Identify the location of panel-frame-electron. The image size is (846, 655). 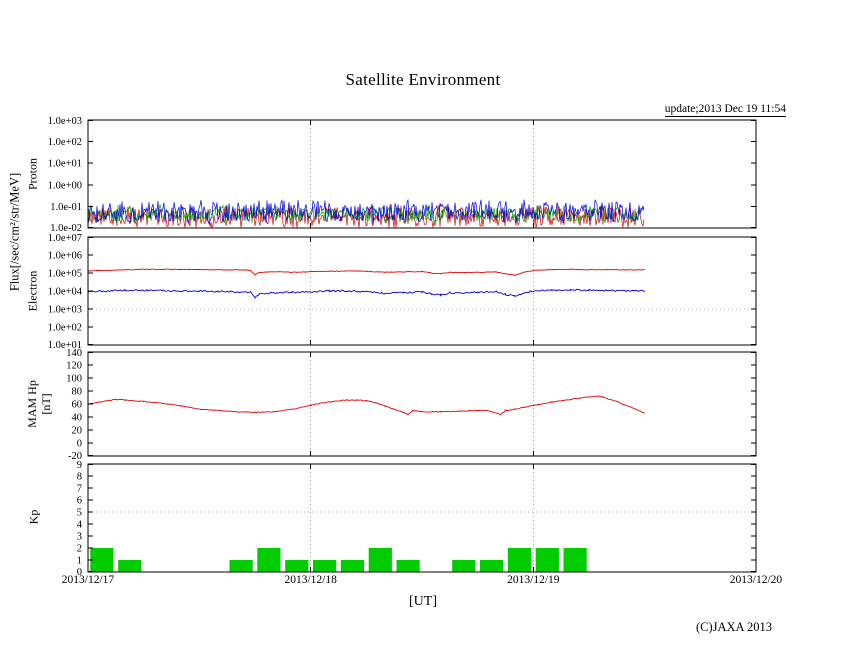
(422, 291).